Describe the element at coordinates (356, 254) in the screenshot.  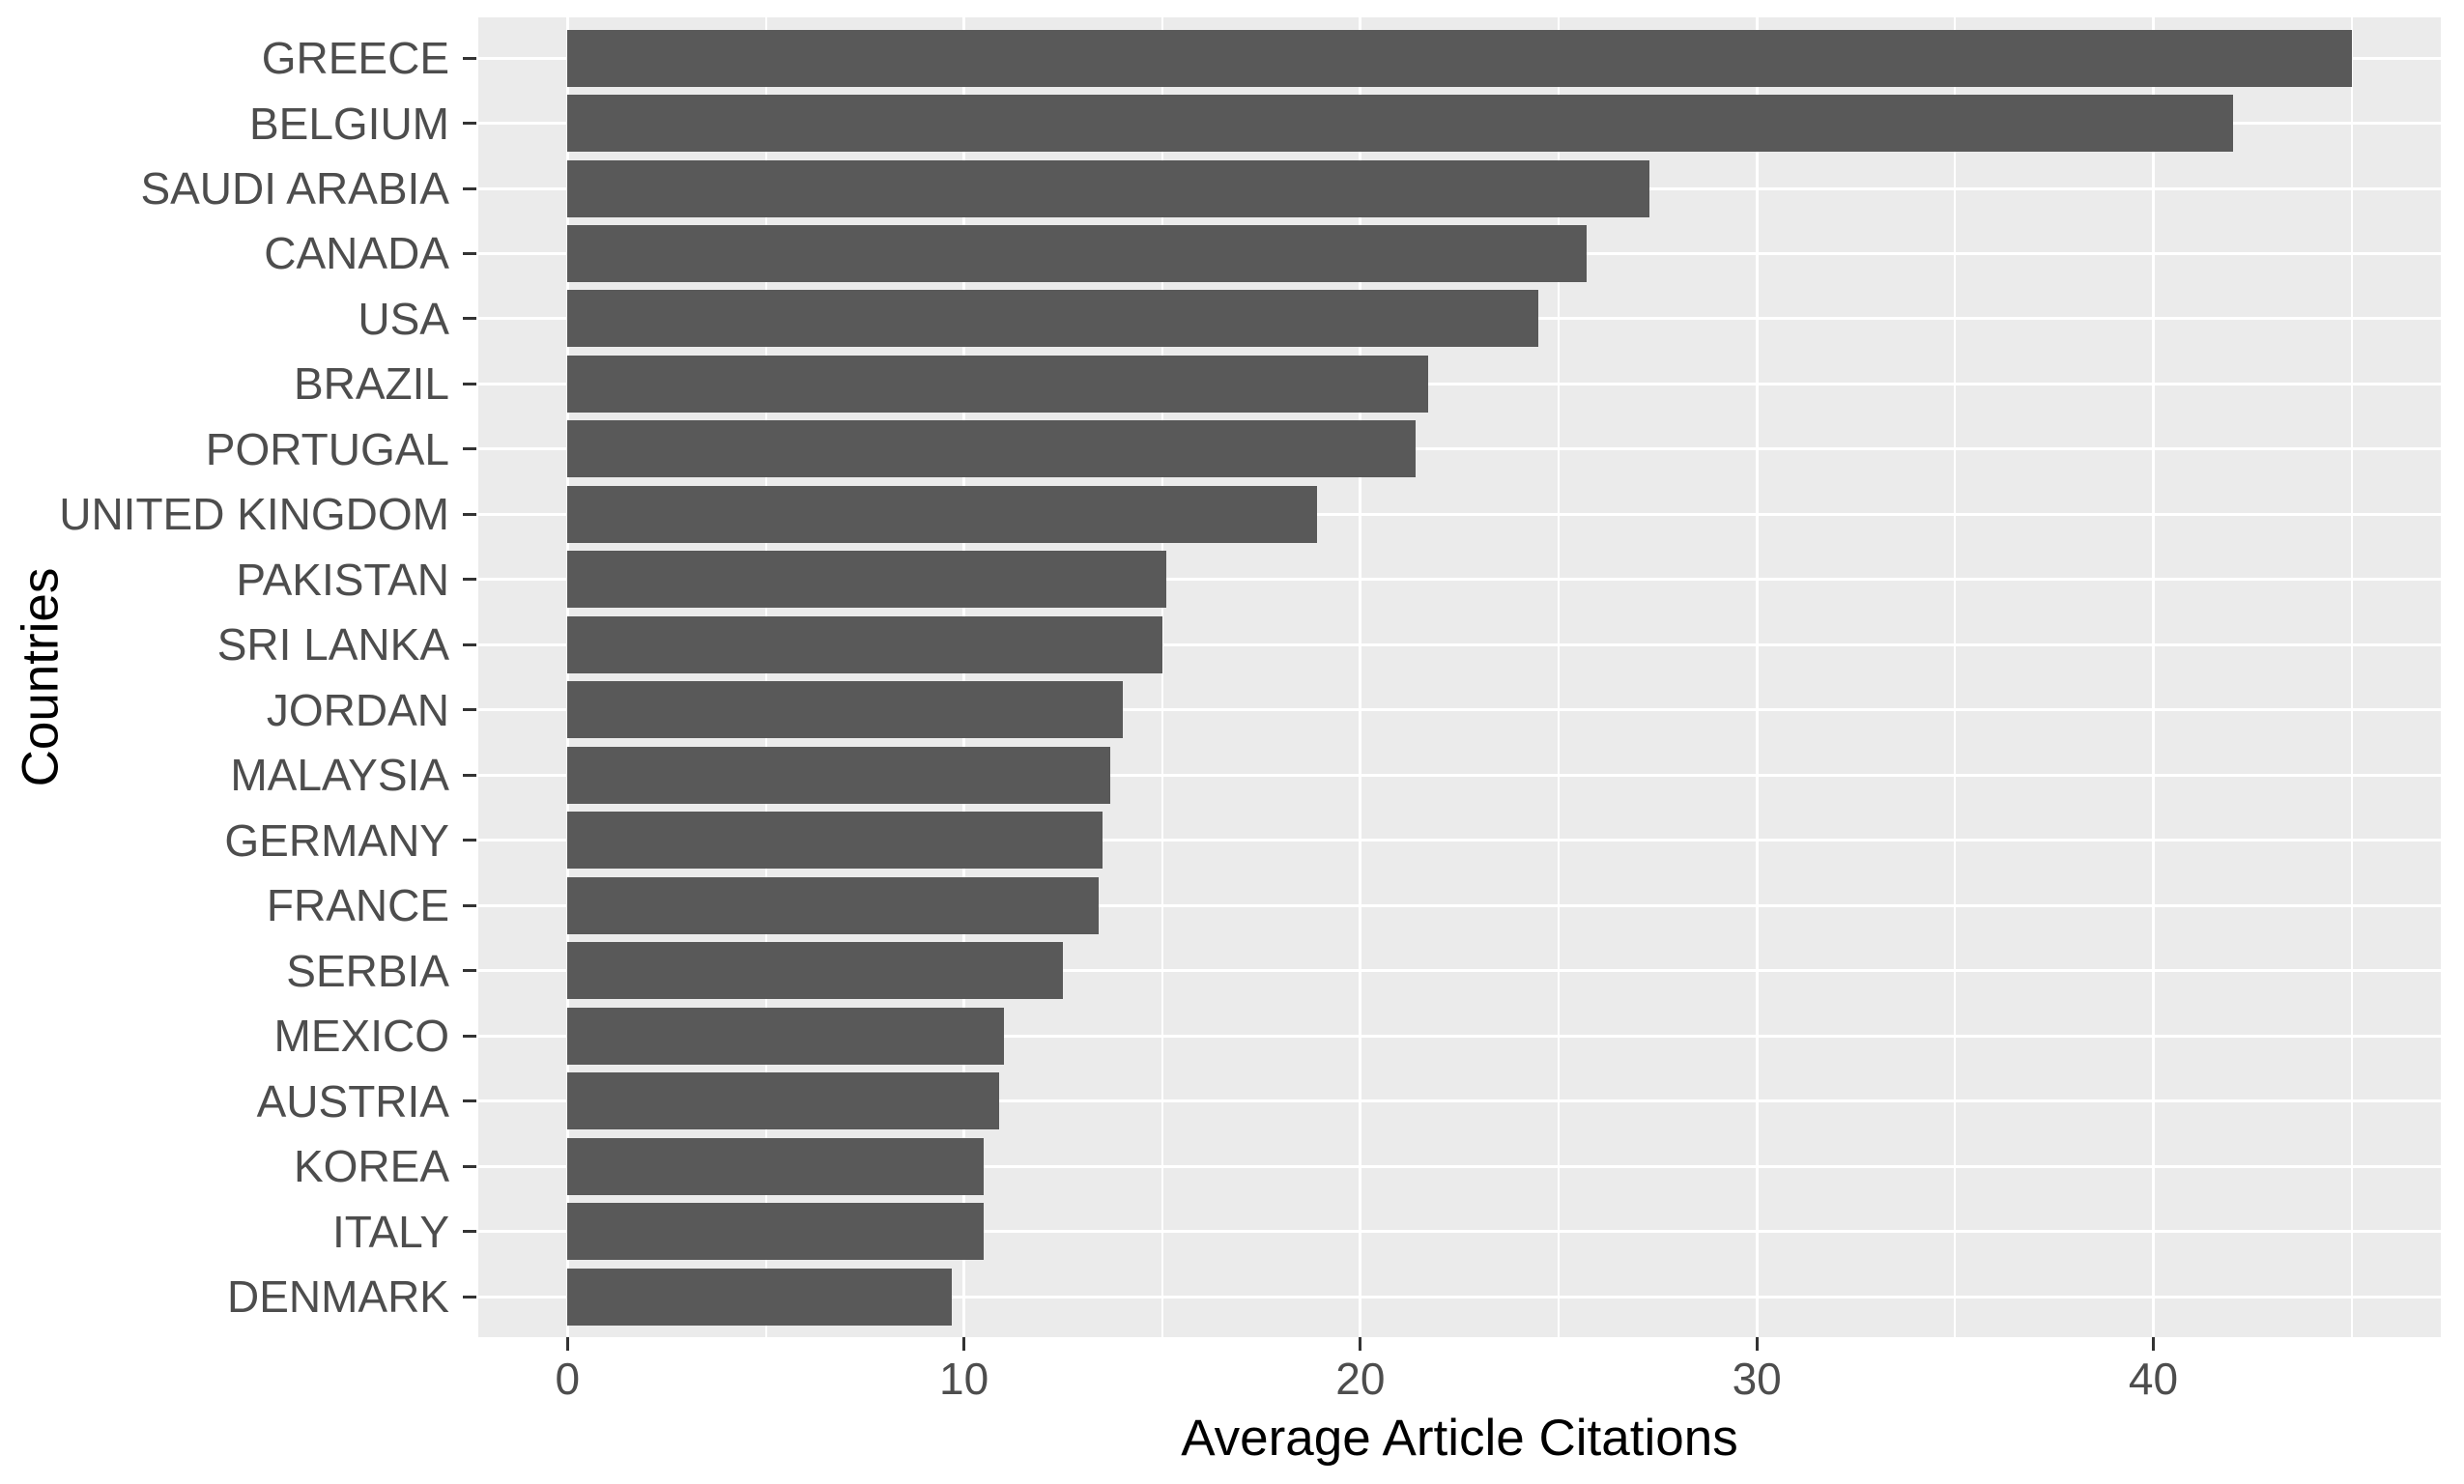
I see `y-tick-label: CANADA` at that location.